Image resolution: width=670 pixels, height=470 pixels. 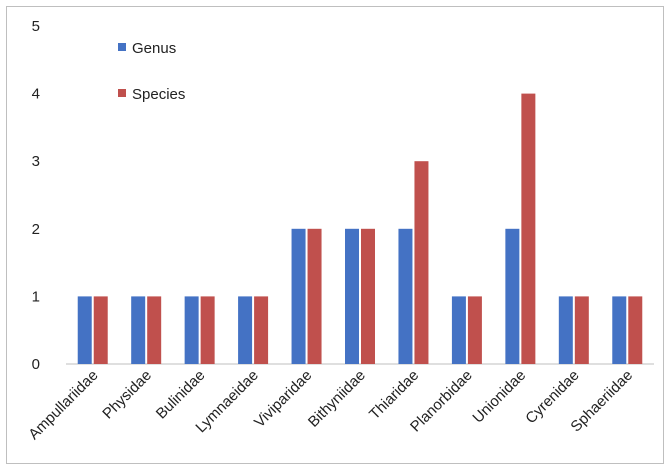 What do you see at coordinates (191, 330) in the screenshot?
I see `bar-genus-bulinidae` at bounding box center [191, 330].